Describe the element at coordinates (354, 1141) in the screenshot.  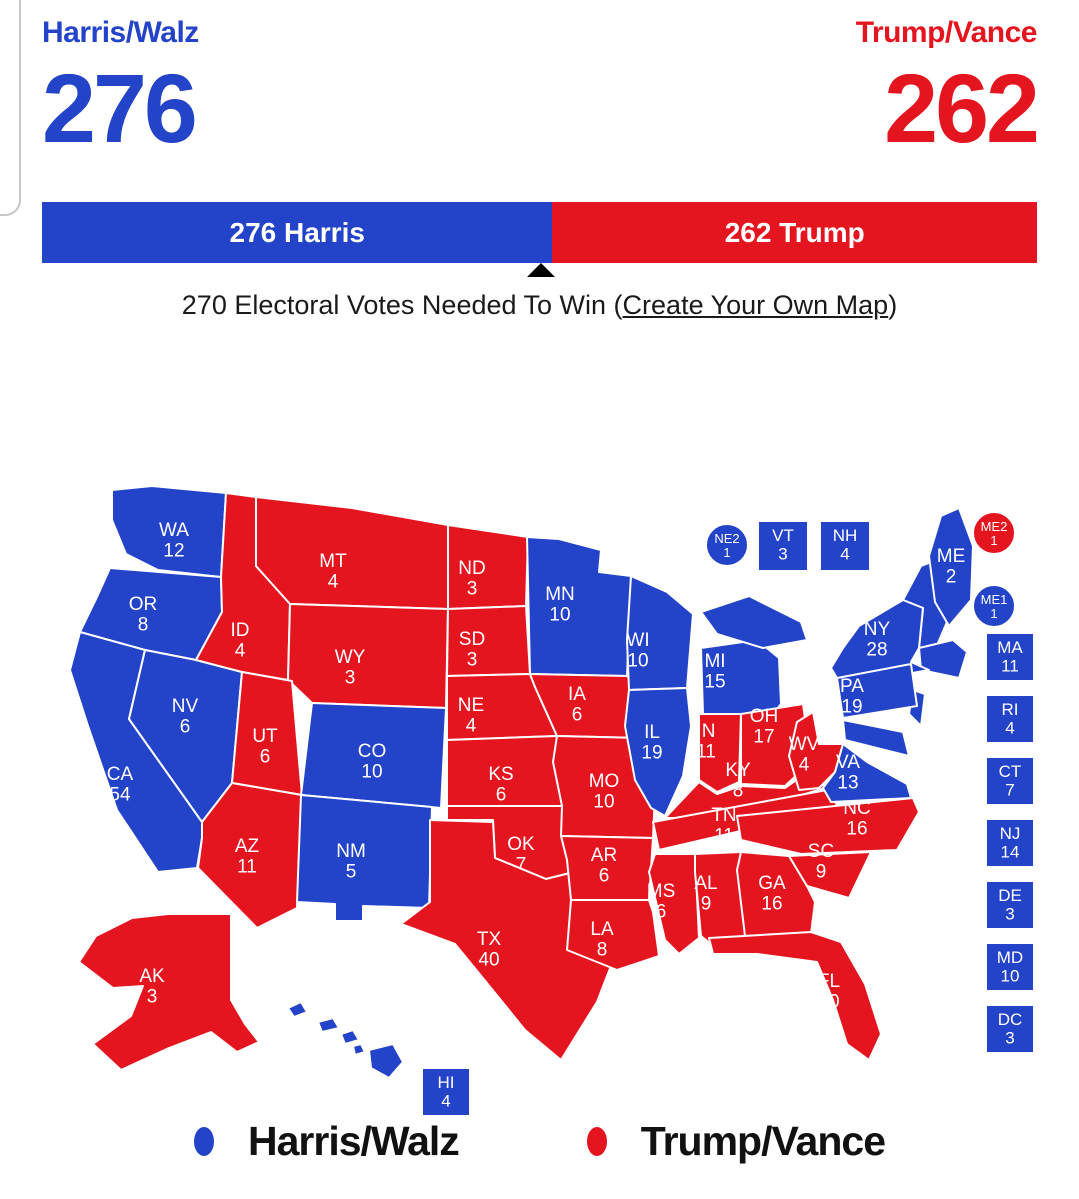
I see `harris-legend-label: Harris/Walz` at that location.